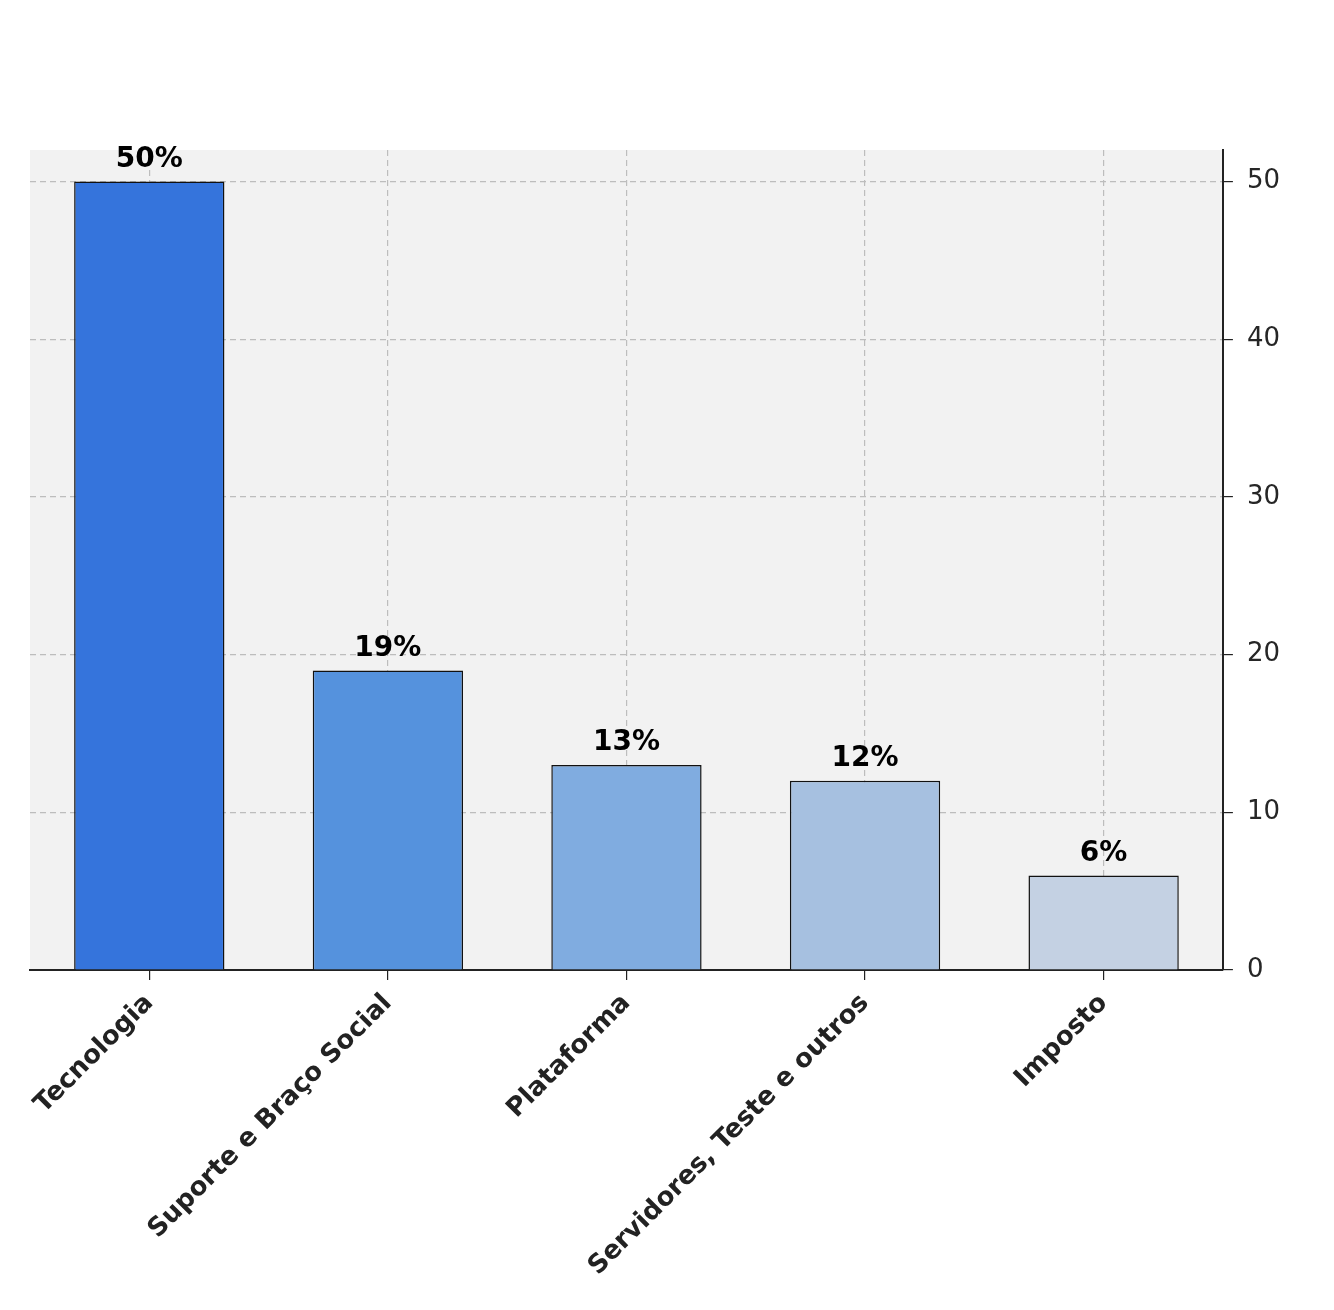 The height and width of the screenshot is (1310, 1334). Describe the element at coordinates (626, 741) in the screenshot. I see `data-label: 13%` at that location.